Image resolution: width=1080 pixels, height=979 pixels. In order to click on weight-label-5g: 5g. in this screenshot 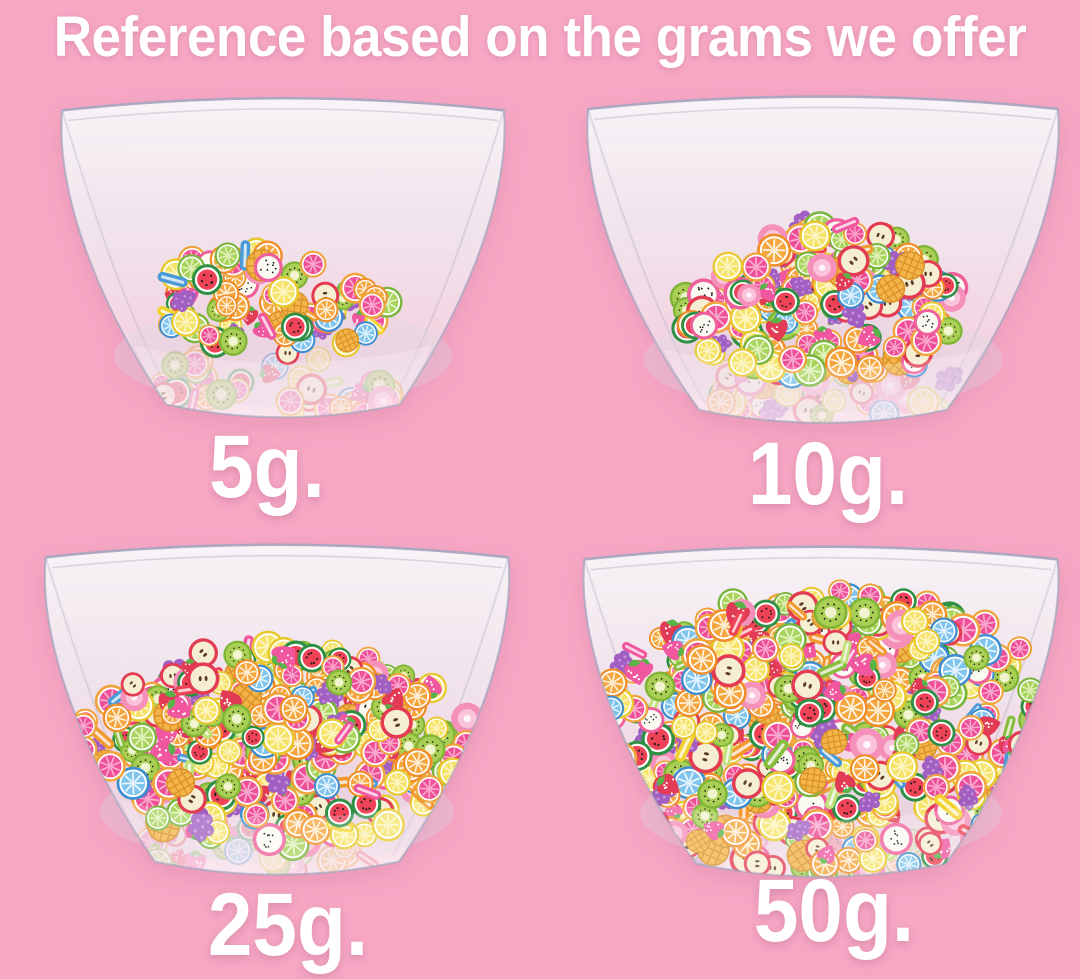, I will do `click(267, 466)`.